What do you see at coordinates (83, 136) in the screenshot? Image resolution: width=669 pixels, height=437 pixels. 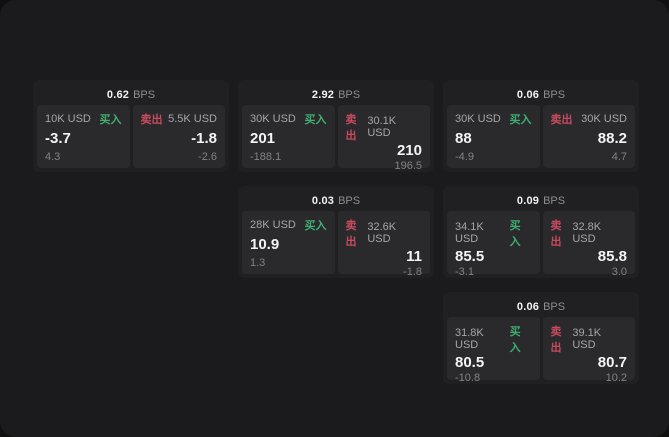 I see `buy-panel: 10K USD 买入 -3.7 4.3` at bounding box center [83, 136].